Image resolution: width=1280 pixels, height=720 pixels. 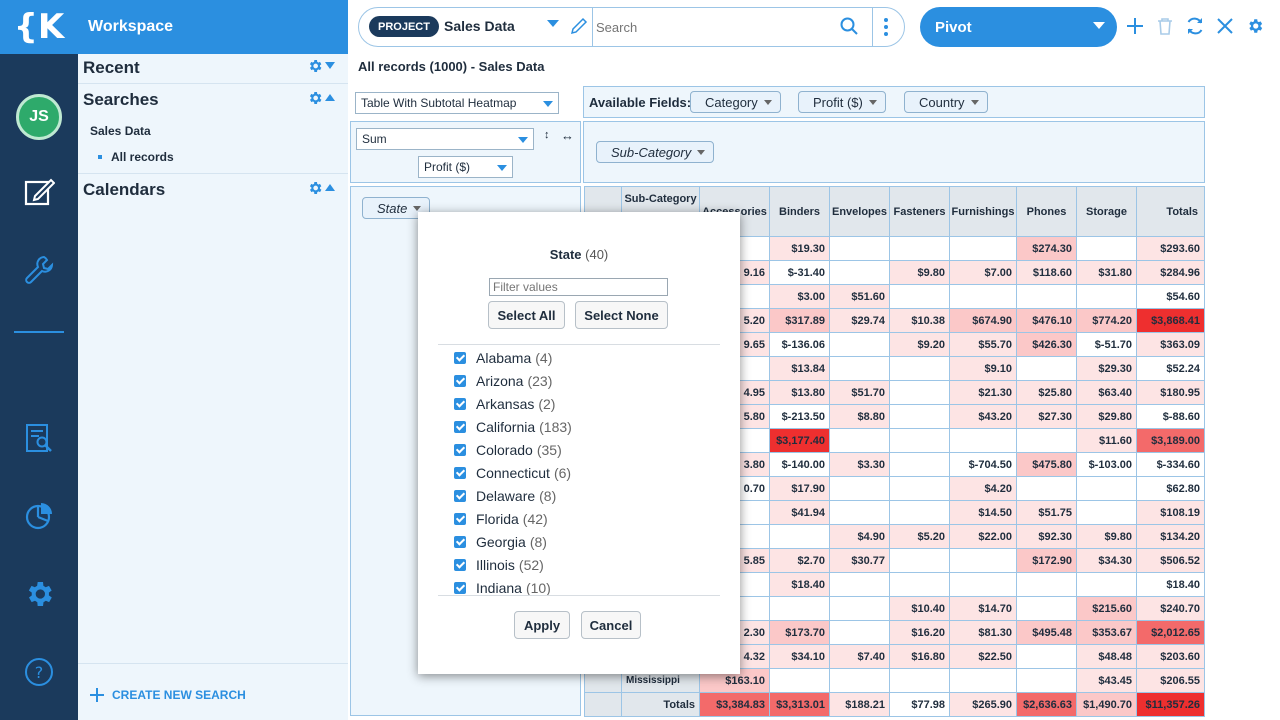 I want to click on table-cell: $13.84, so click(x=799, y=368).